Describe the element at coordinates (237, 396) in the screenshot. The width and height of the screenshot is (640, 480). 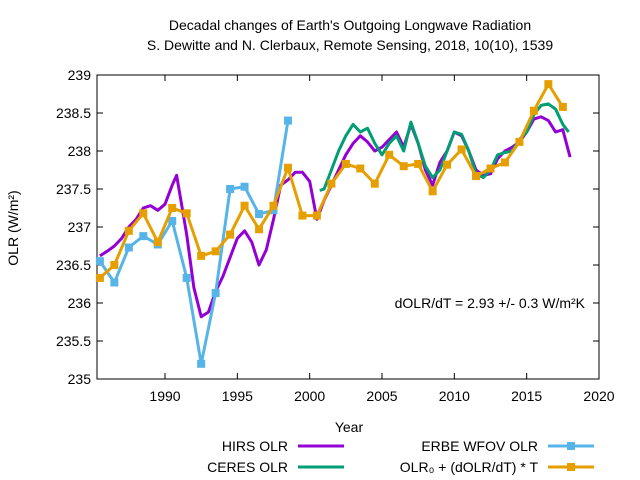
I see `x-tick-label: 1995` at that location.